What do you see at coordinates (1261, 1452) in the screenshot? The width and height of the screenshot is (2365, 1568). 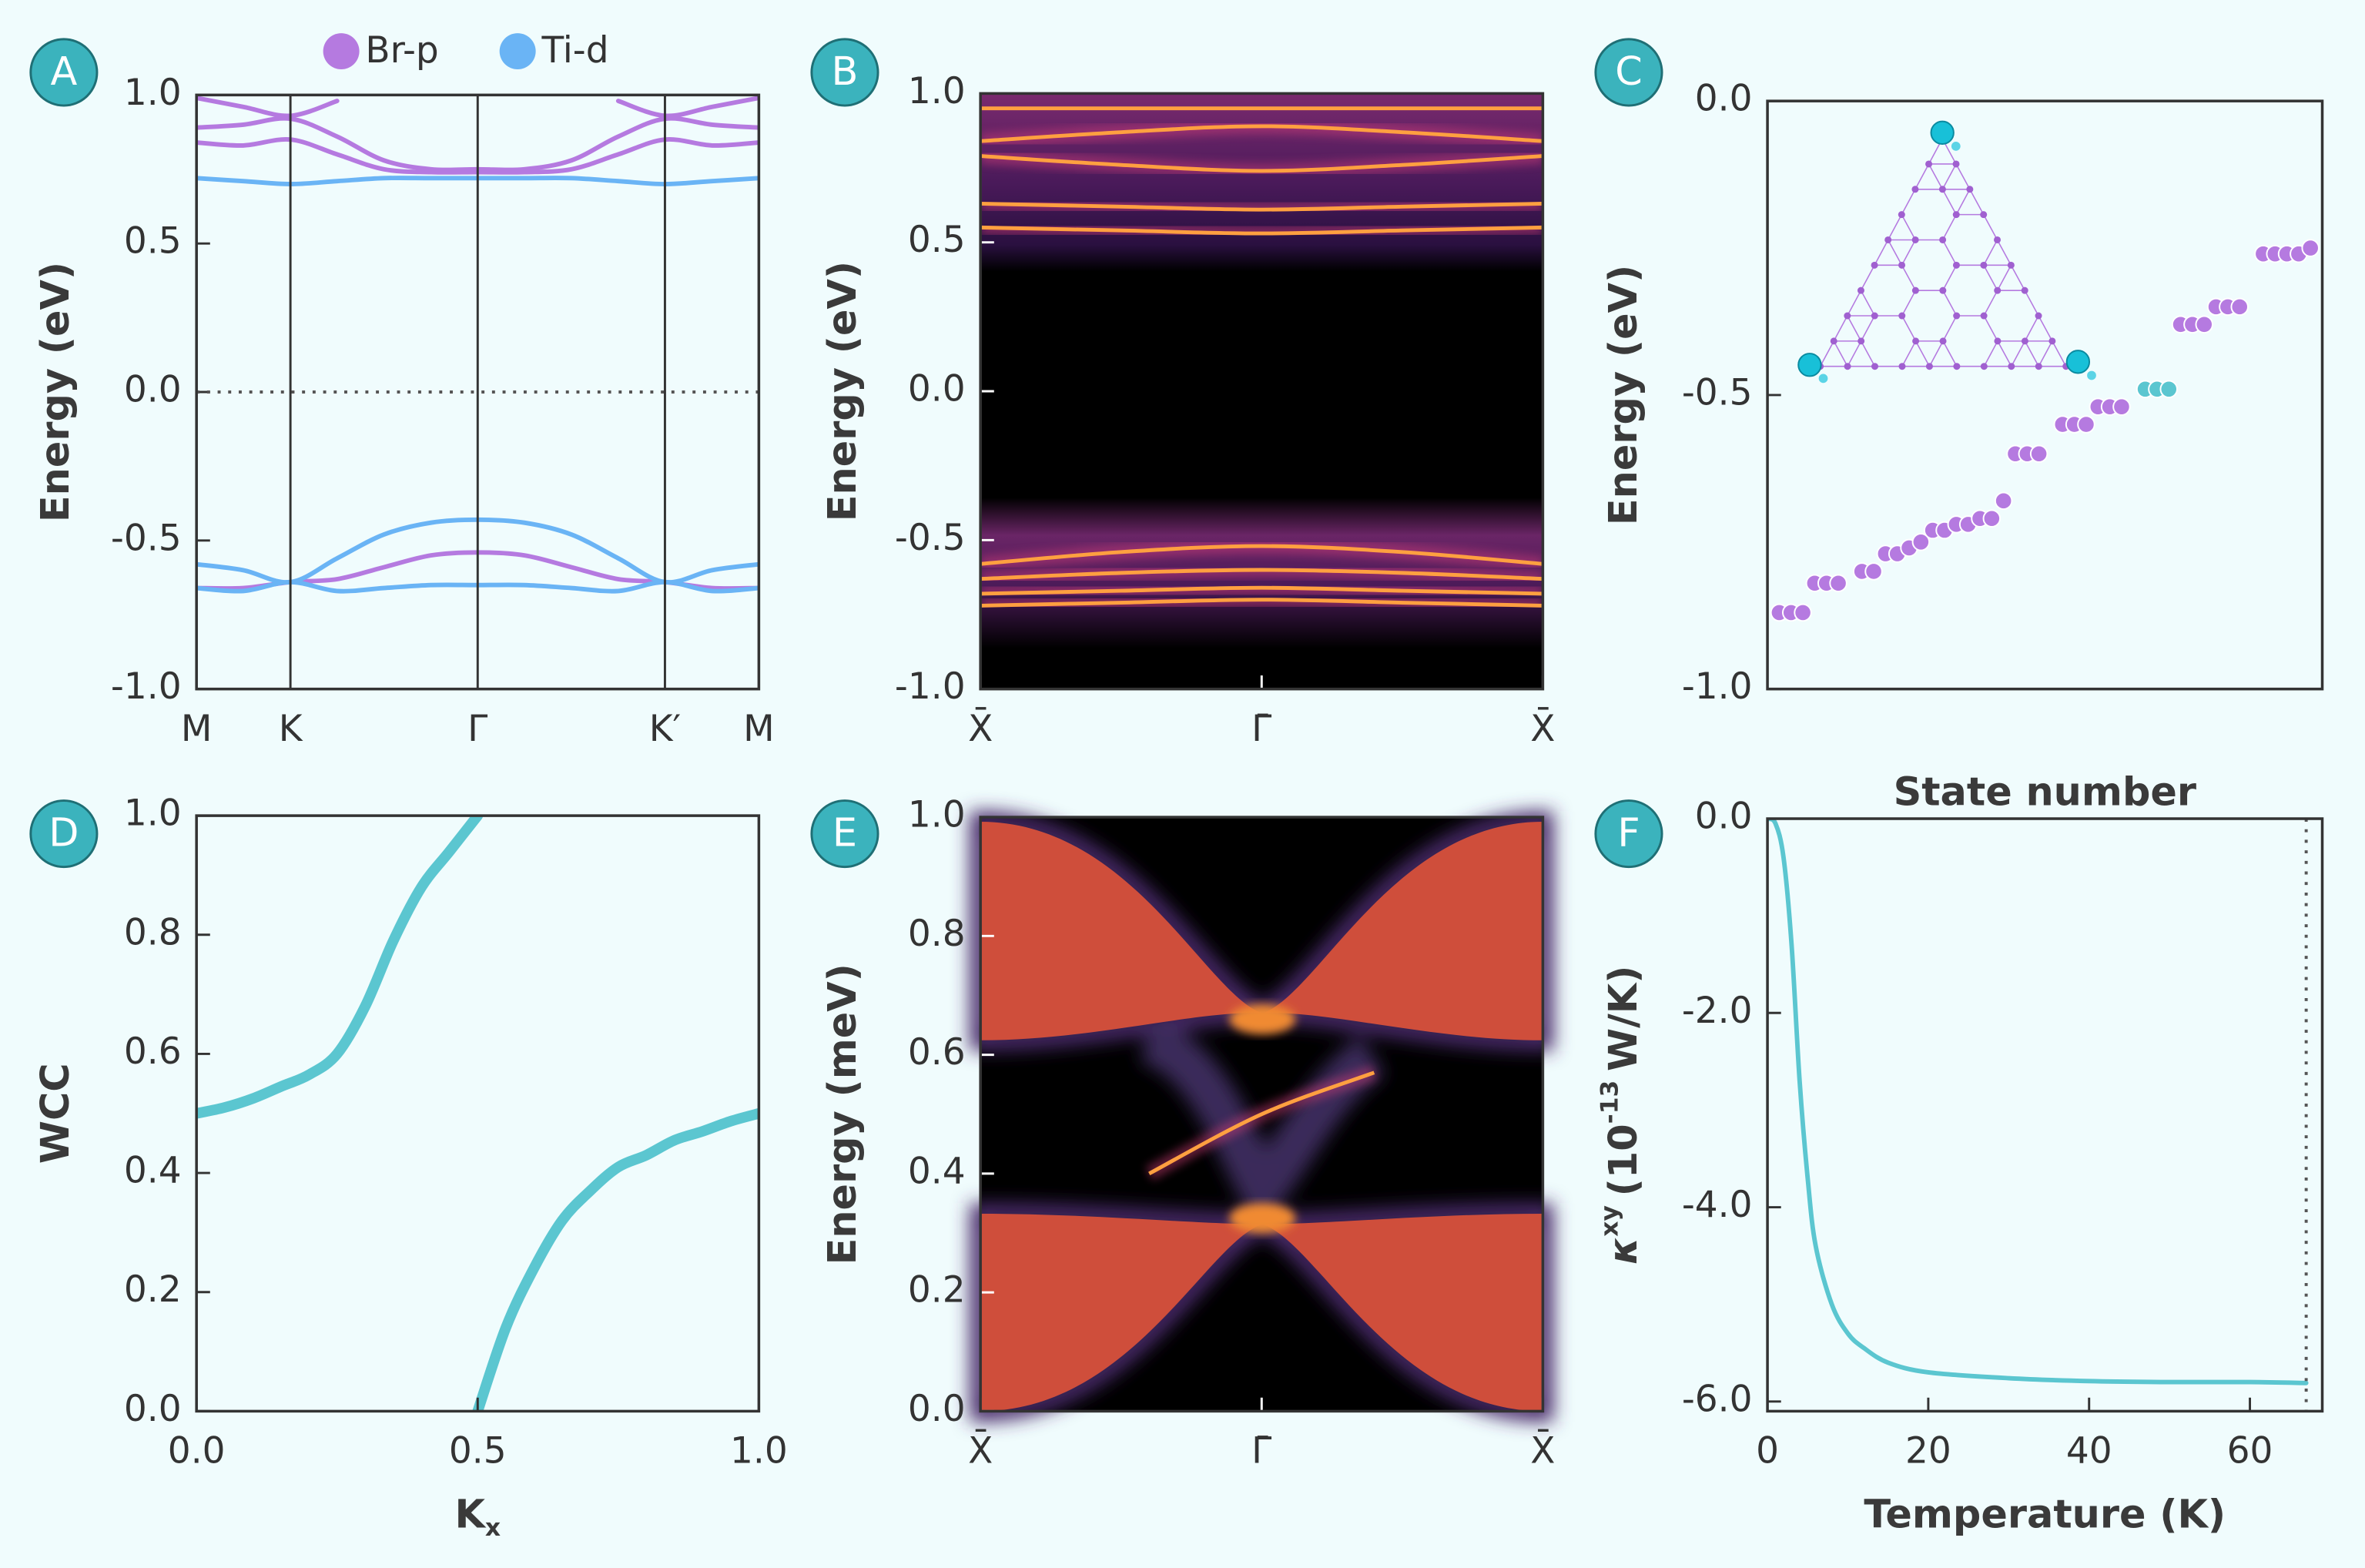 I see `x-tick-label: Γ̄` at bounding box center [1261, 1452].